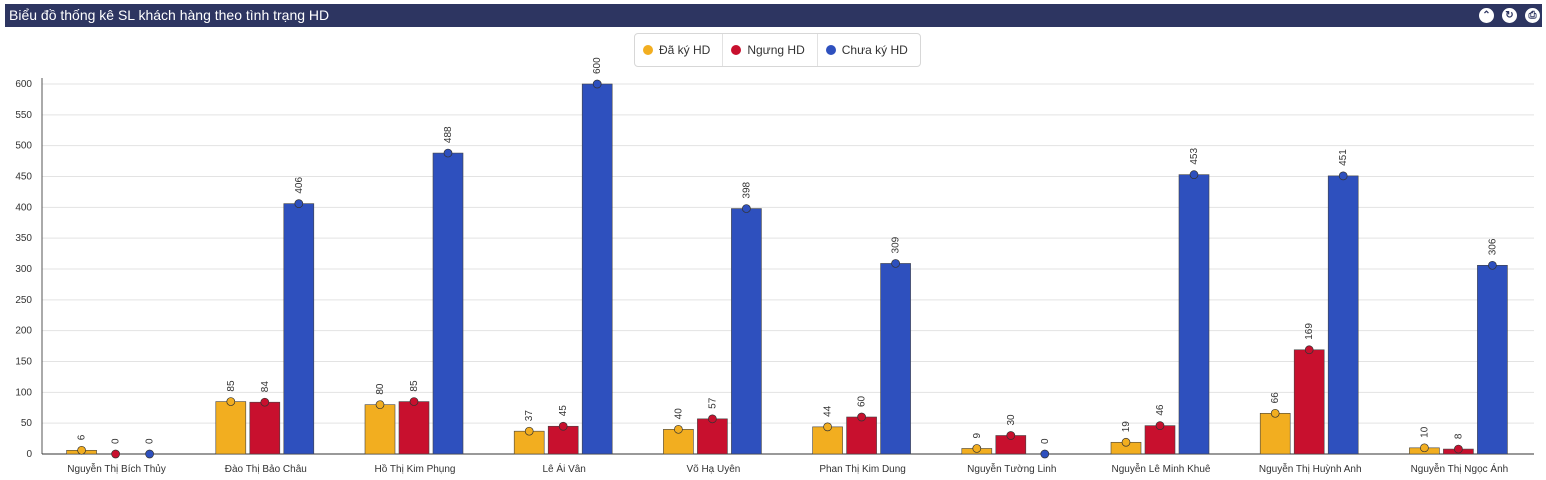  What do you see at coordinates (1194, 156) in the screenshot?
I see `data-label: 453` at bounding box center [1194, 156].